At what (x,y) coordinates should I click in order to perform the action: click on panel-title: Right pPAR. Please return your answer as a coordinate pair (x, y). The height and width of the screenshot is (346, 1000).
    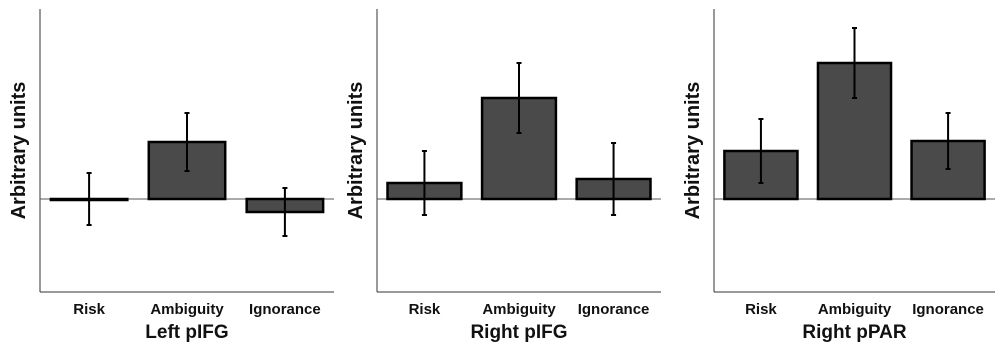
    Looking at the image, I should click on (854, 332).